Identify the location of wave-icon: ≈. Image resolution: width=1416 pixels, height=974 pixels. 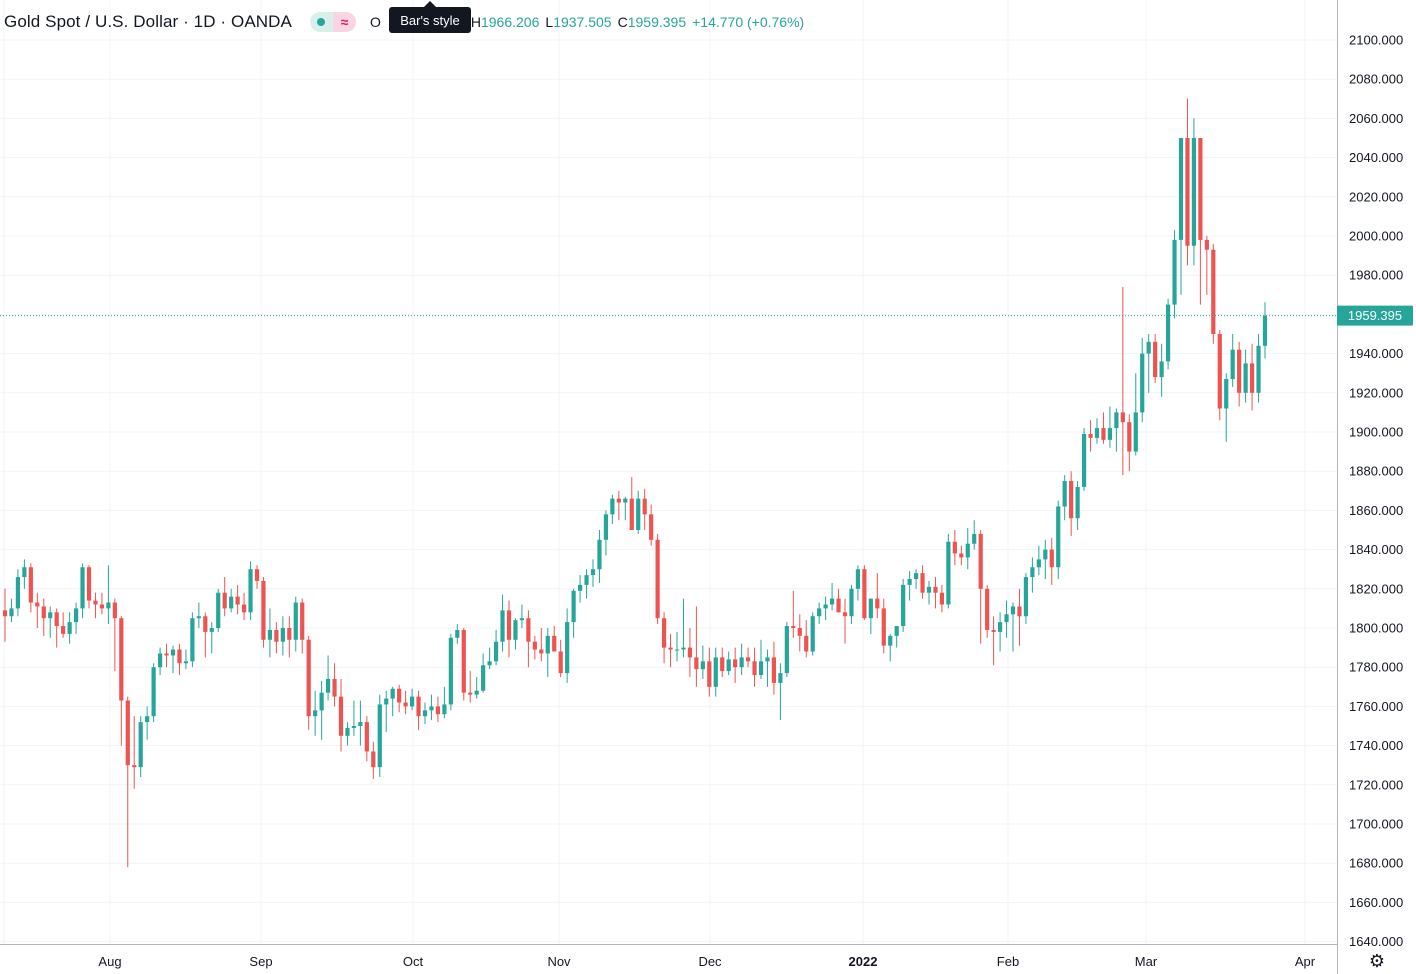
(344, 22).